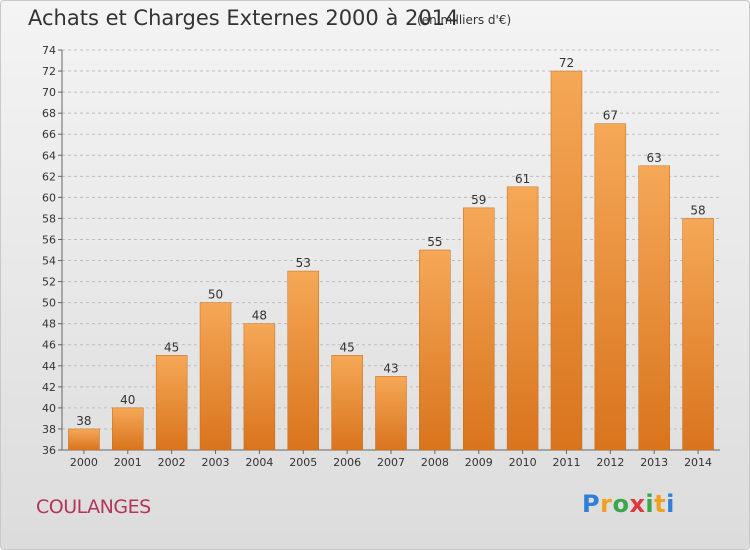 The height and width of the screenshot is (550, 750). I want to click on x-tick-label: 2009, so click(479, 462).